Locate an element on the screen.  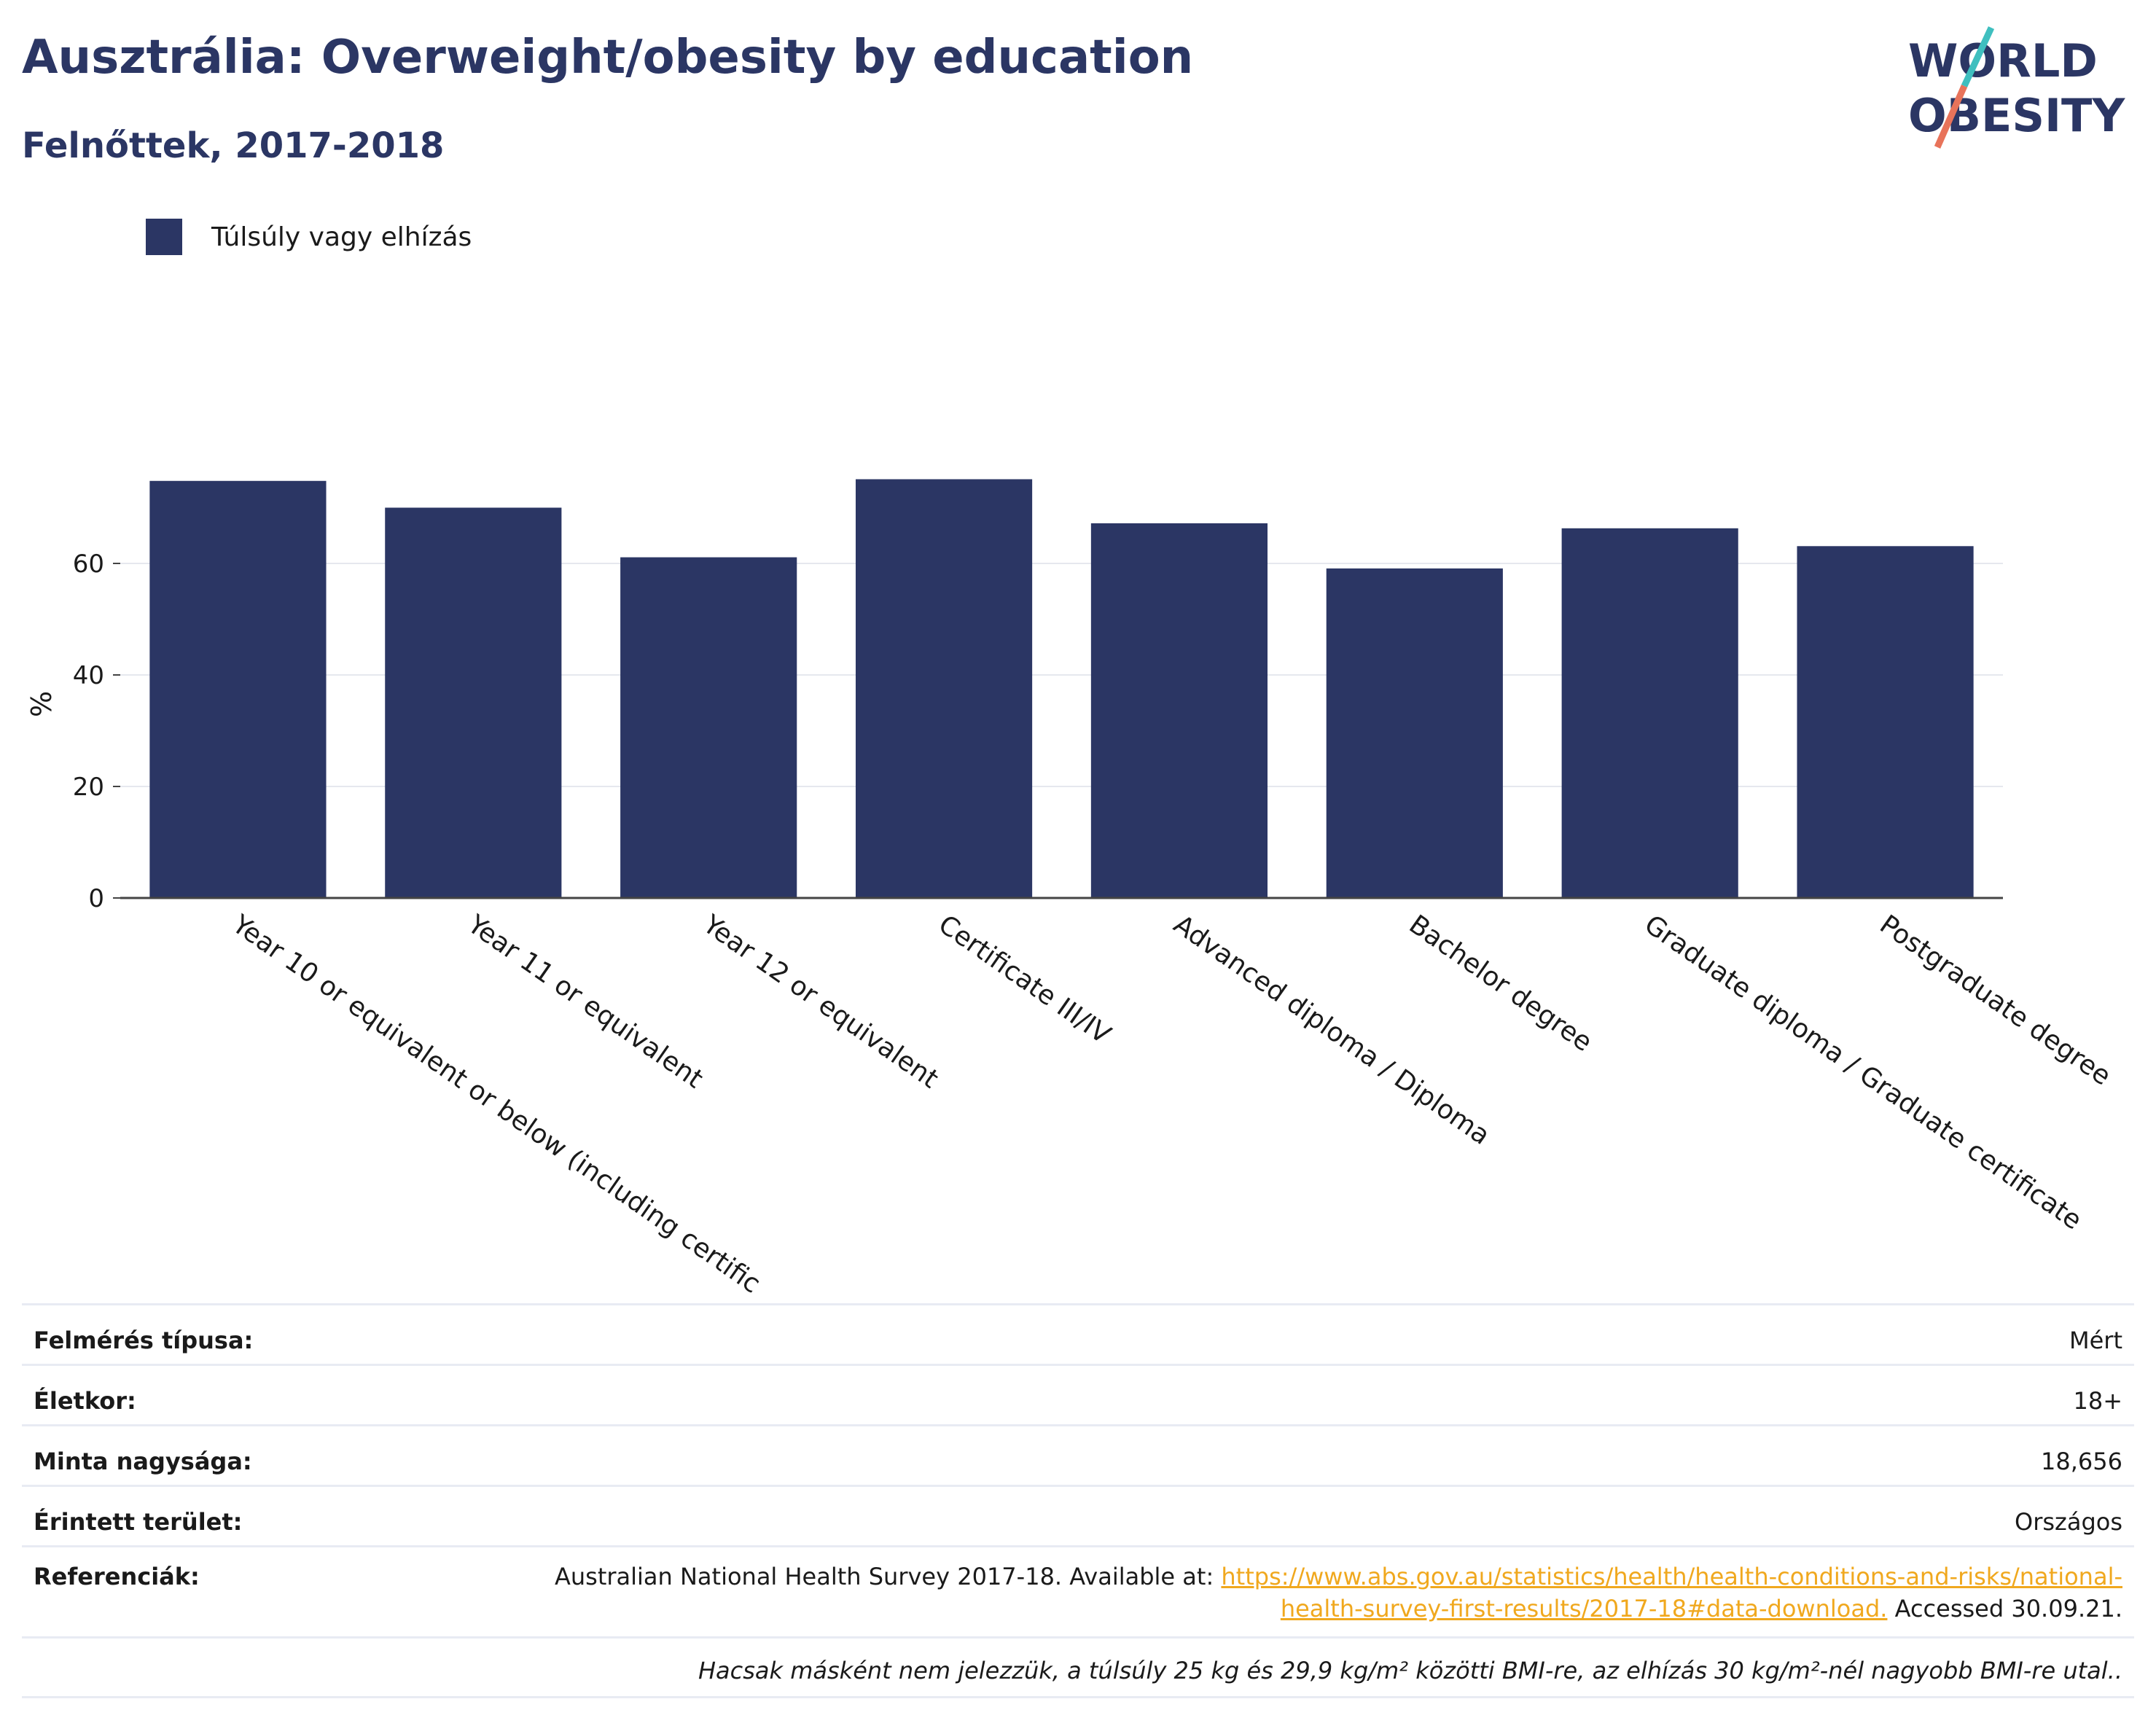
page-subtitle: Felnőttek, 2017-2018 is located at coordinates (233, 146).